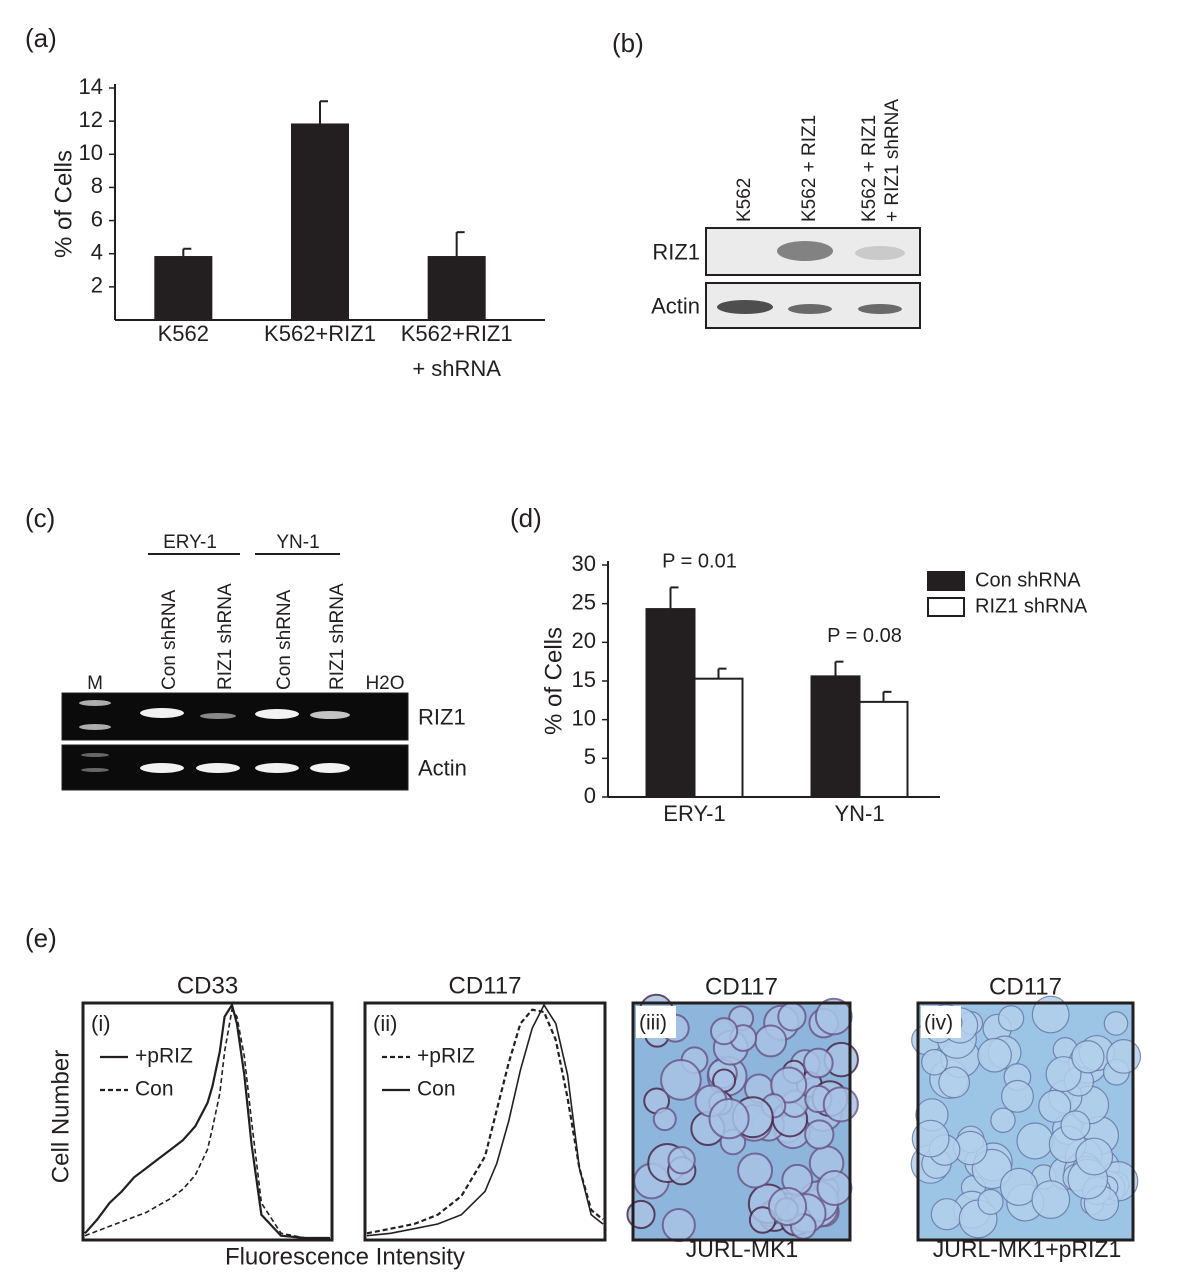  What do you see at coordinates (694, 813) in the screenshot?
I see `x-tick-label: ERY-1` at bounding box center [694, 813].